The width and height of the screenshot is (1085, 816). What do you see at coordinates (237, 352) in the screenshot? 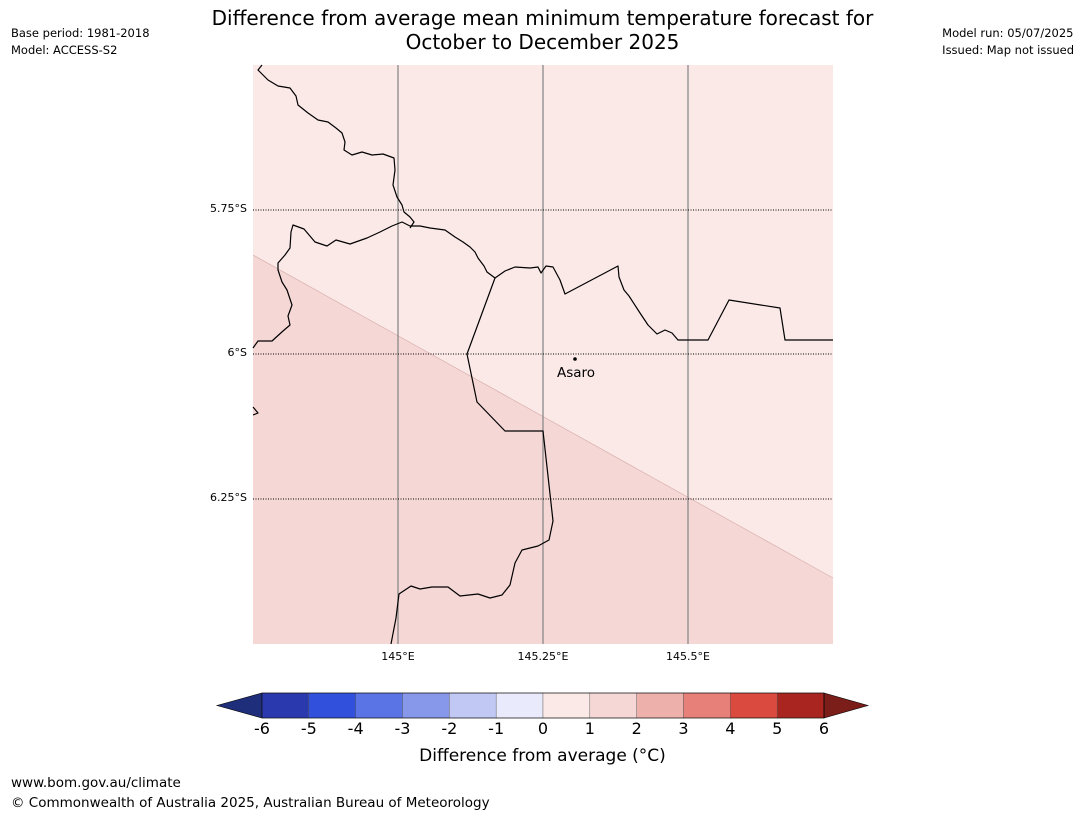
I see `lat-label-6: 6°S` at bounding box center [237, 352].